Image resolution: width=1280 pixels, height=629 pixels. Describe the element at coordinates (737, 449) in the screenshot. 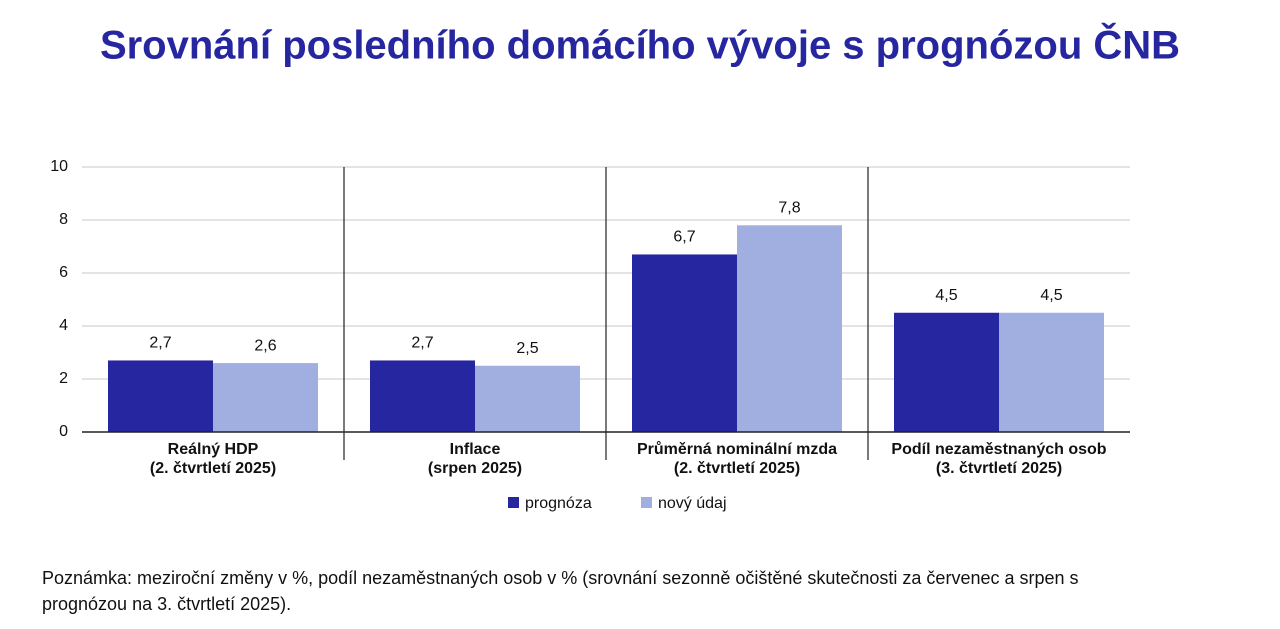

I see `x-tick-label: Průměrná nominální mzda` at that location.